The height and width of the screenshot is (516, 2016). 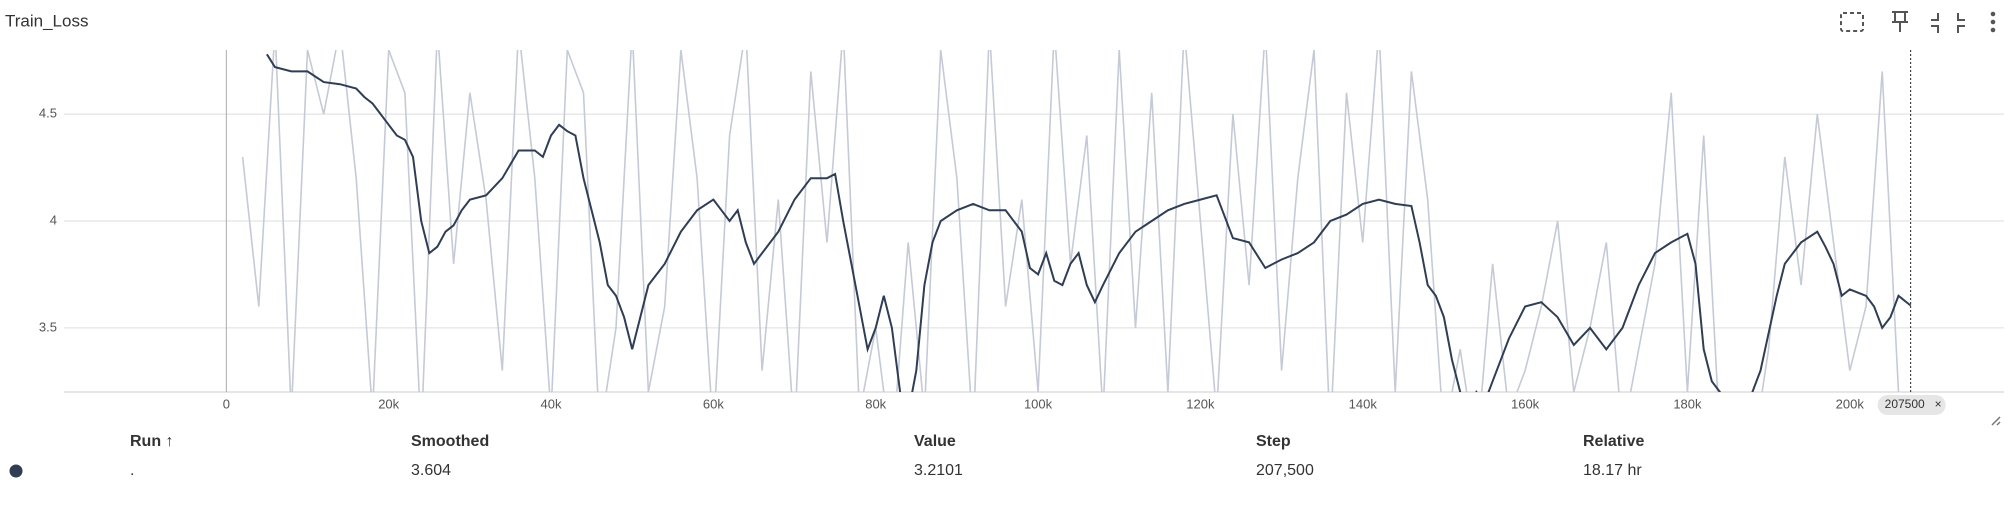 What do you see at coordinates (1200, 403) in the screenshot?
I see `x-tick-label: 120k` at bounding box center [1200, 403].